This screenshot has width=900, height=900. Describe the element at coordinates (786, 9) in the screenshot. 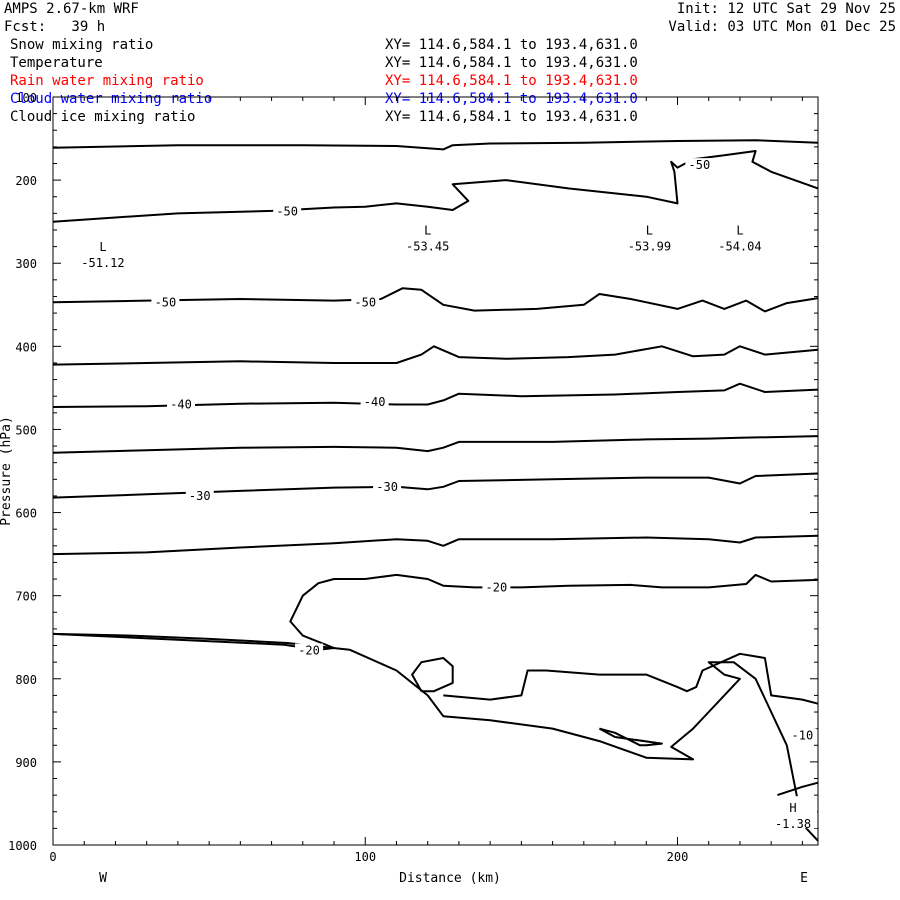

I see `init-time: Init: 12 UTC Sat 29 Nov 25` at that location.